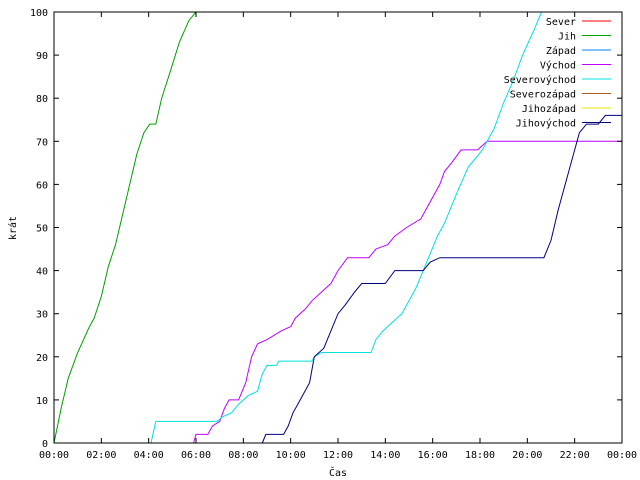 This screenshot has width=640, height=480. Describe the element at coordinates (540, 80) in the screenshot. I see `legend-label: Severovýchod` at that location.